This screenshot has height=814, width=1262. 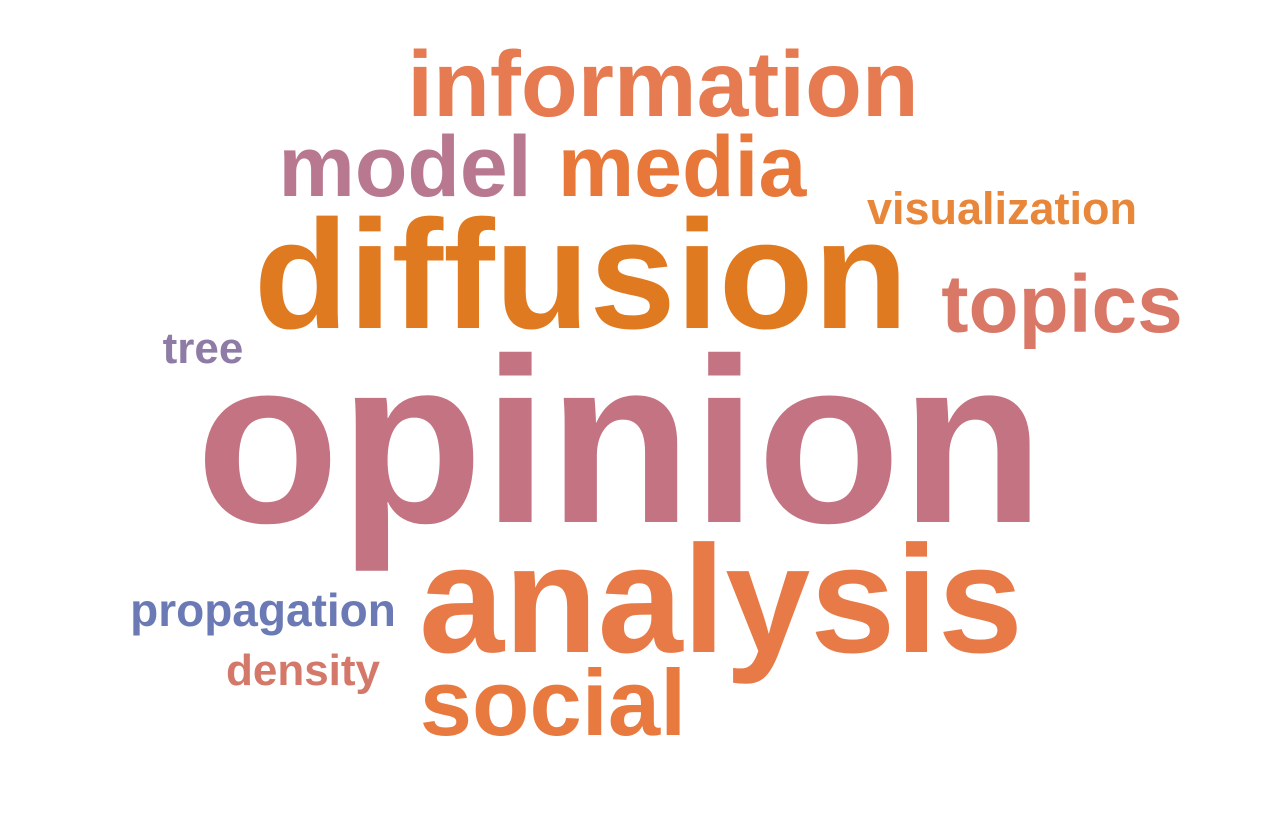 I want to click on word-information: information, so click(x=662, y=84).